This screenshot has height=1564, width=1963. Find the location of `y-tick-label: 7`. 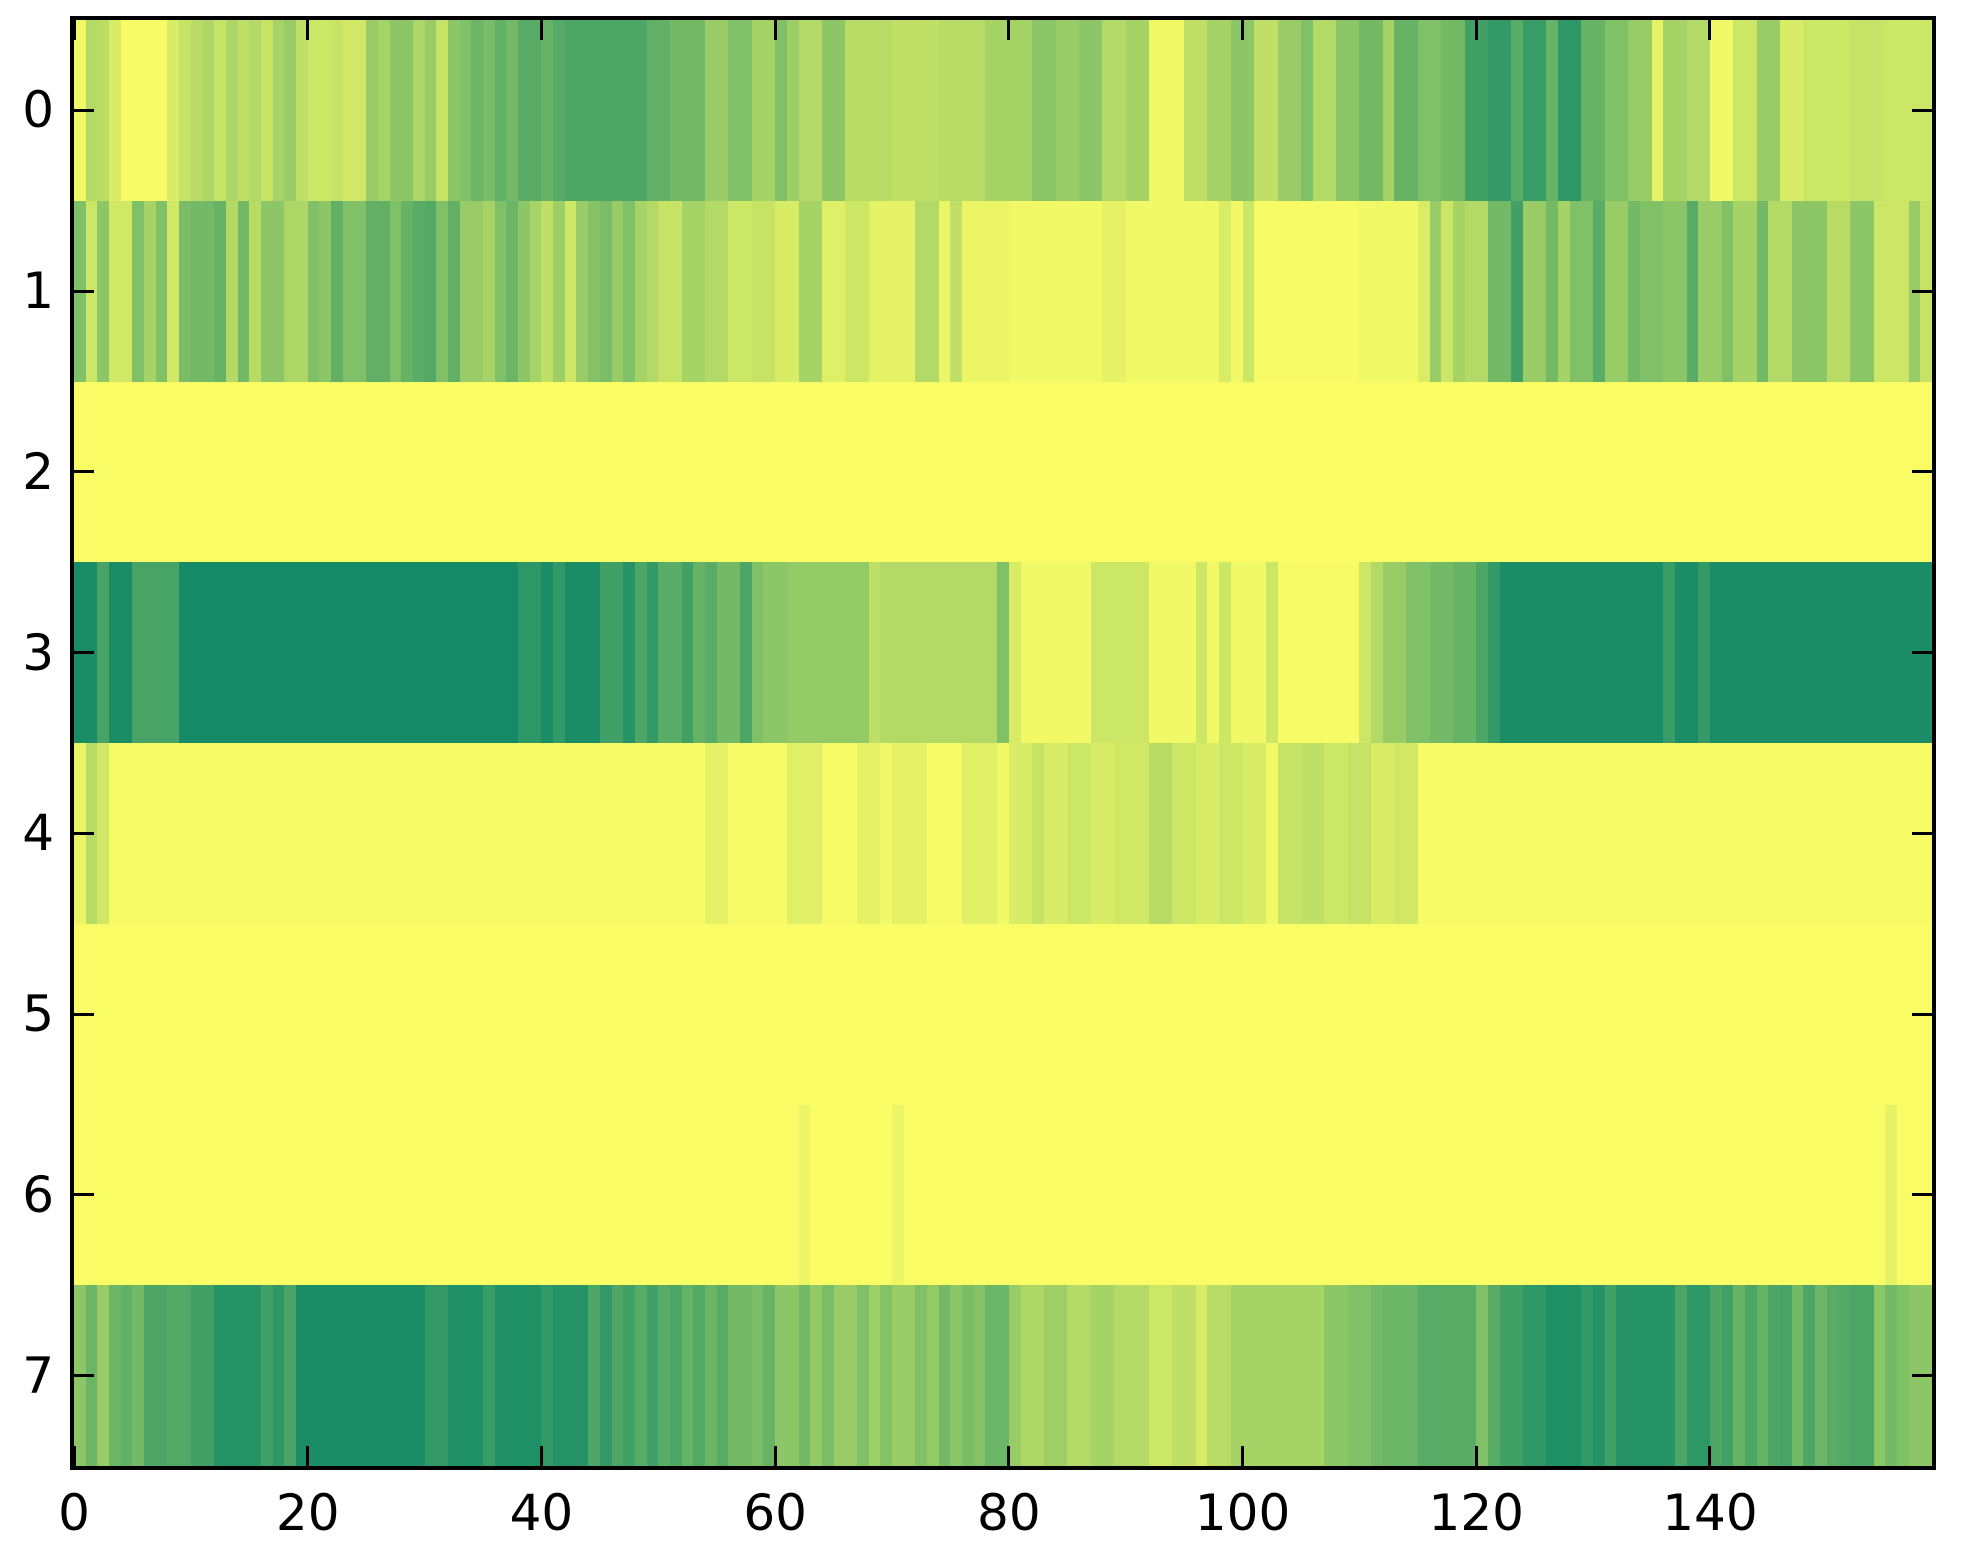

y-tick-label: 7 is located at coordinates (38, 1375).